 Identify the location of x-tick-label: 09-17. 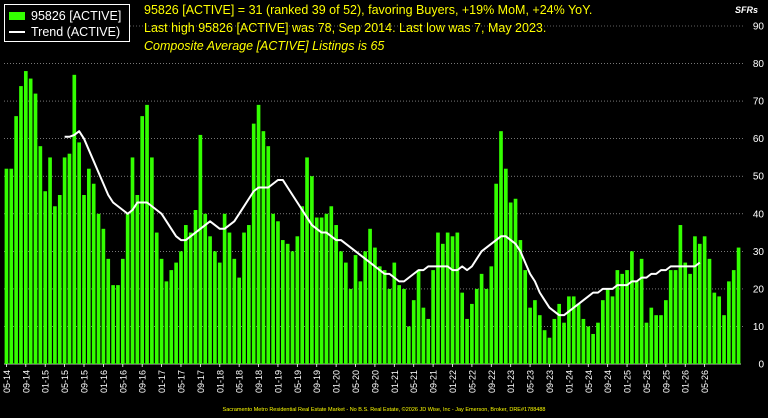
(201, 381).